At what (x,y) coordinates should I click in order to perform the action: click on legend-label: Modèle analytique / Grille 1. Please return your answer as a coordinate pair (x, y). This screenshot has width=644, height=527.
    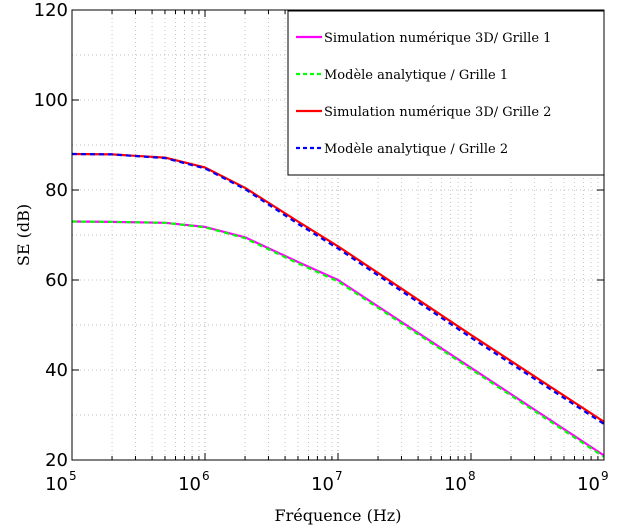
    Looking at the image, I should click on (416, 75).